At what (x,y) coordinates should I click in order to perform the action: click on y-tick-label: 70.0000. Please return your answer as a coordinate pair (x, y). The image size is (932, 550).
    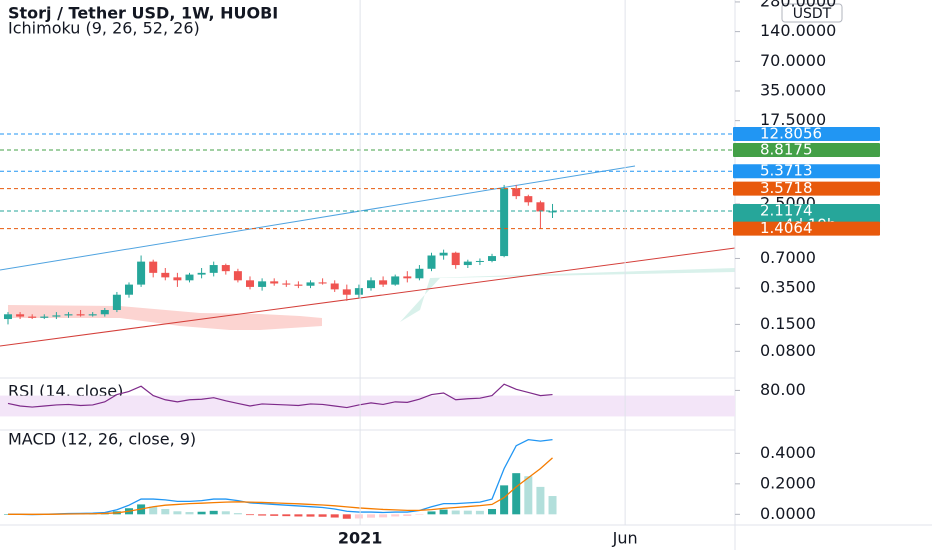
    Looking at the image, I should click on (793, 60).